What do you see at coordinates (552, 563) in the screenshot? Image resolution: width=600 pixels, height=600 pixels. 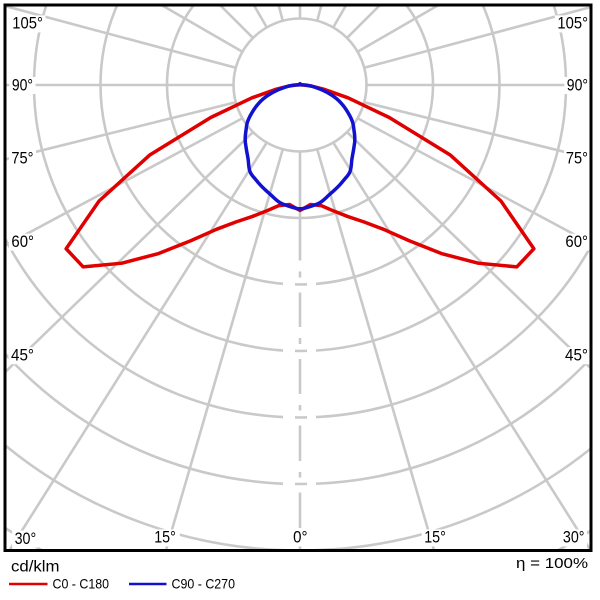 I see `svg-text: η = 100%` at bounding box center [552, 563].